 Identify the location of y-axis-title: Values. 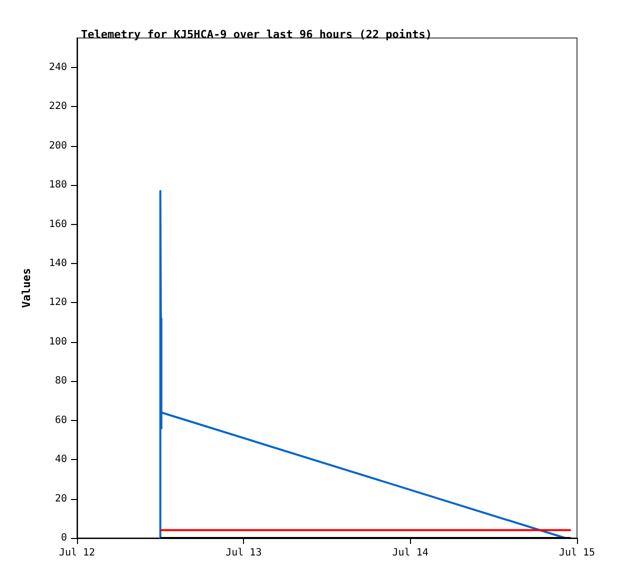
(26, 288).